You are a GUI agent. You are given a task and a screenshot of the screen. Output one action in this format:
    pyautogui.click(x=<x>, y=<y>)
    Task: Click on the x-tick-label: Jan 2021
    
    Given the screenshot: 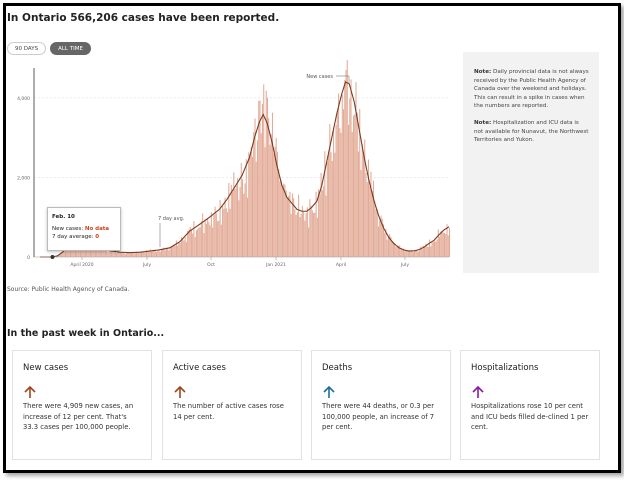 What is the action you would take?
    pyautogui.click(x=275, y=265)
    